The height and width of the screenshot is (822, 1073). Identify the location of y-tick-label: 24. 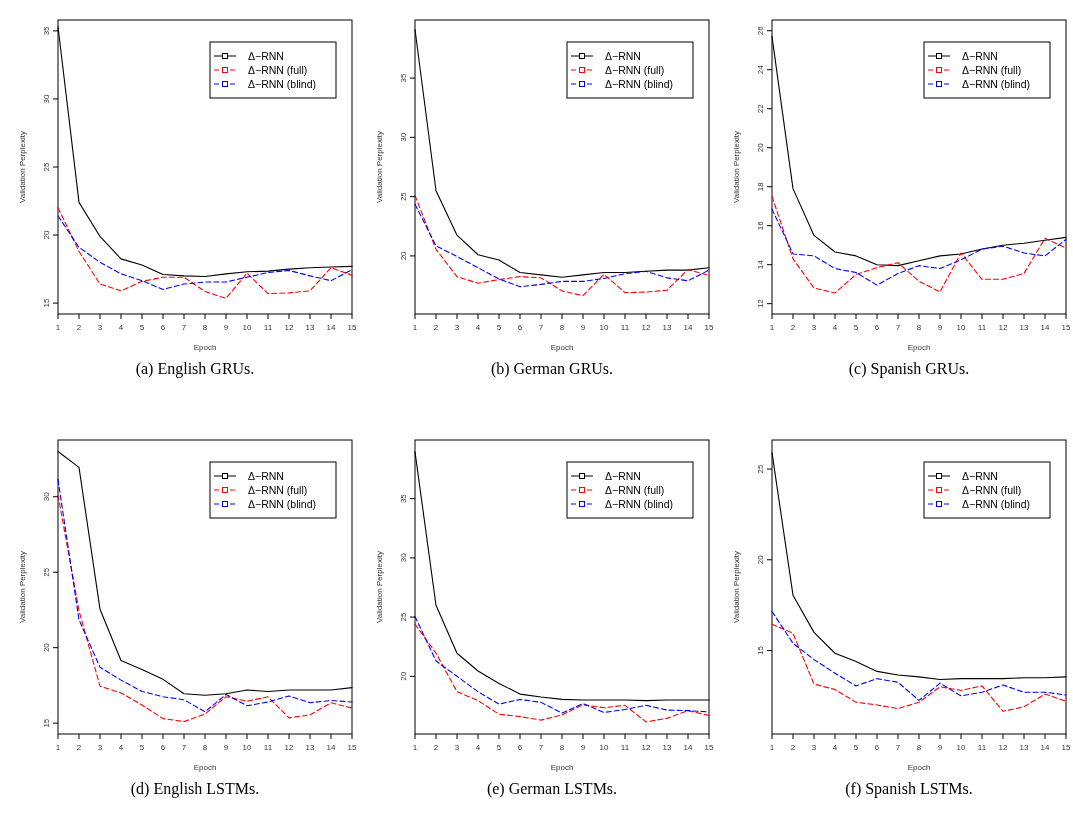
(760, 69).